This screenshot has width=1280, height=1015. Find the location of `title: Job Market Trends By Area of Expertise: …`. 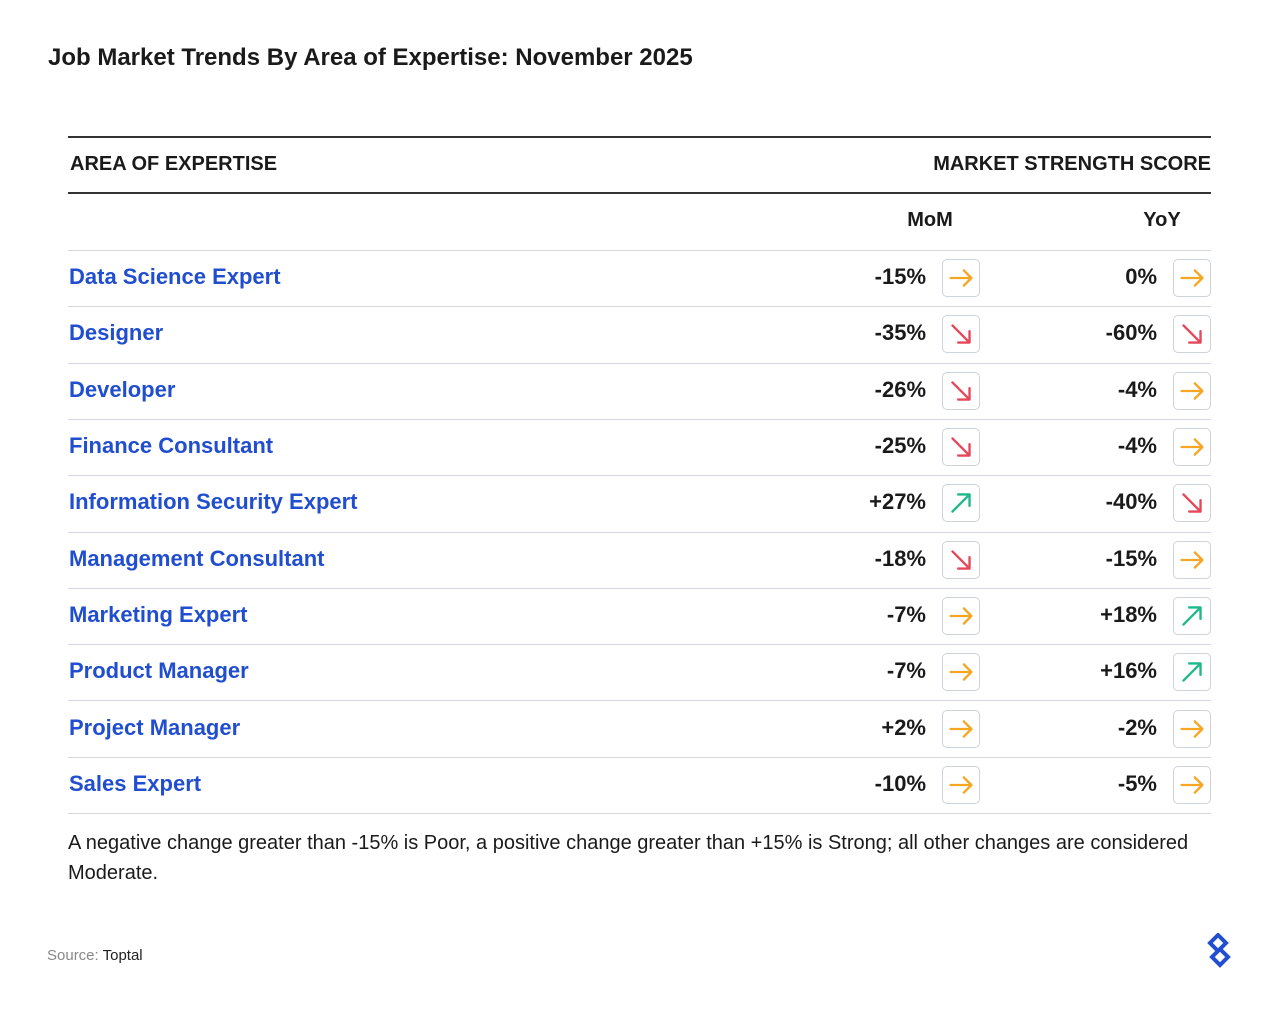

title: Job Market Trends By Area of Expertise: … is located at coordinates (370, 57).